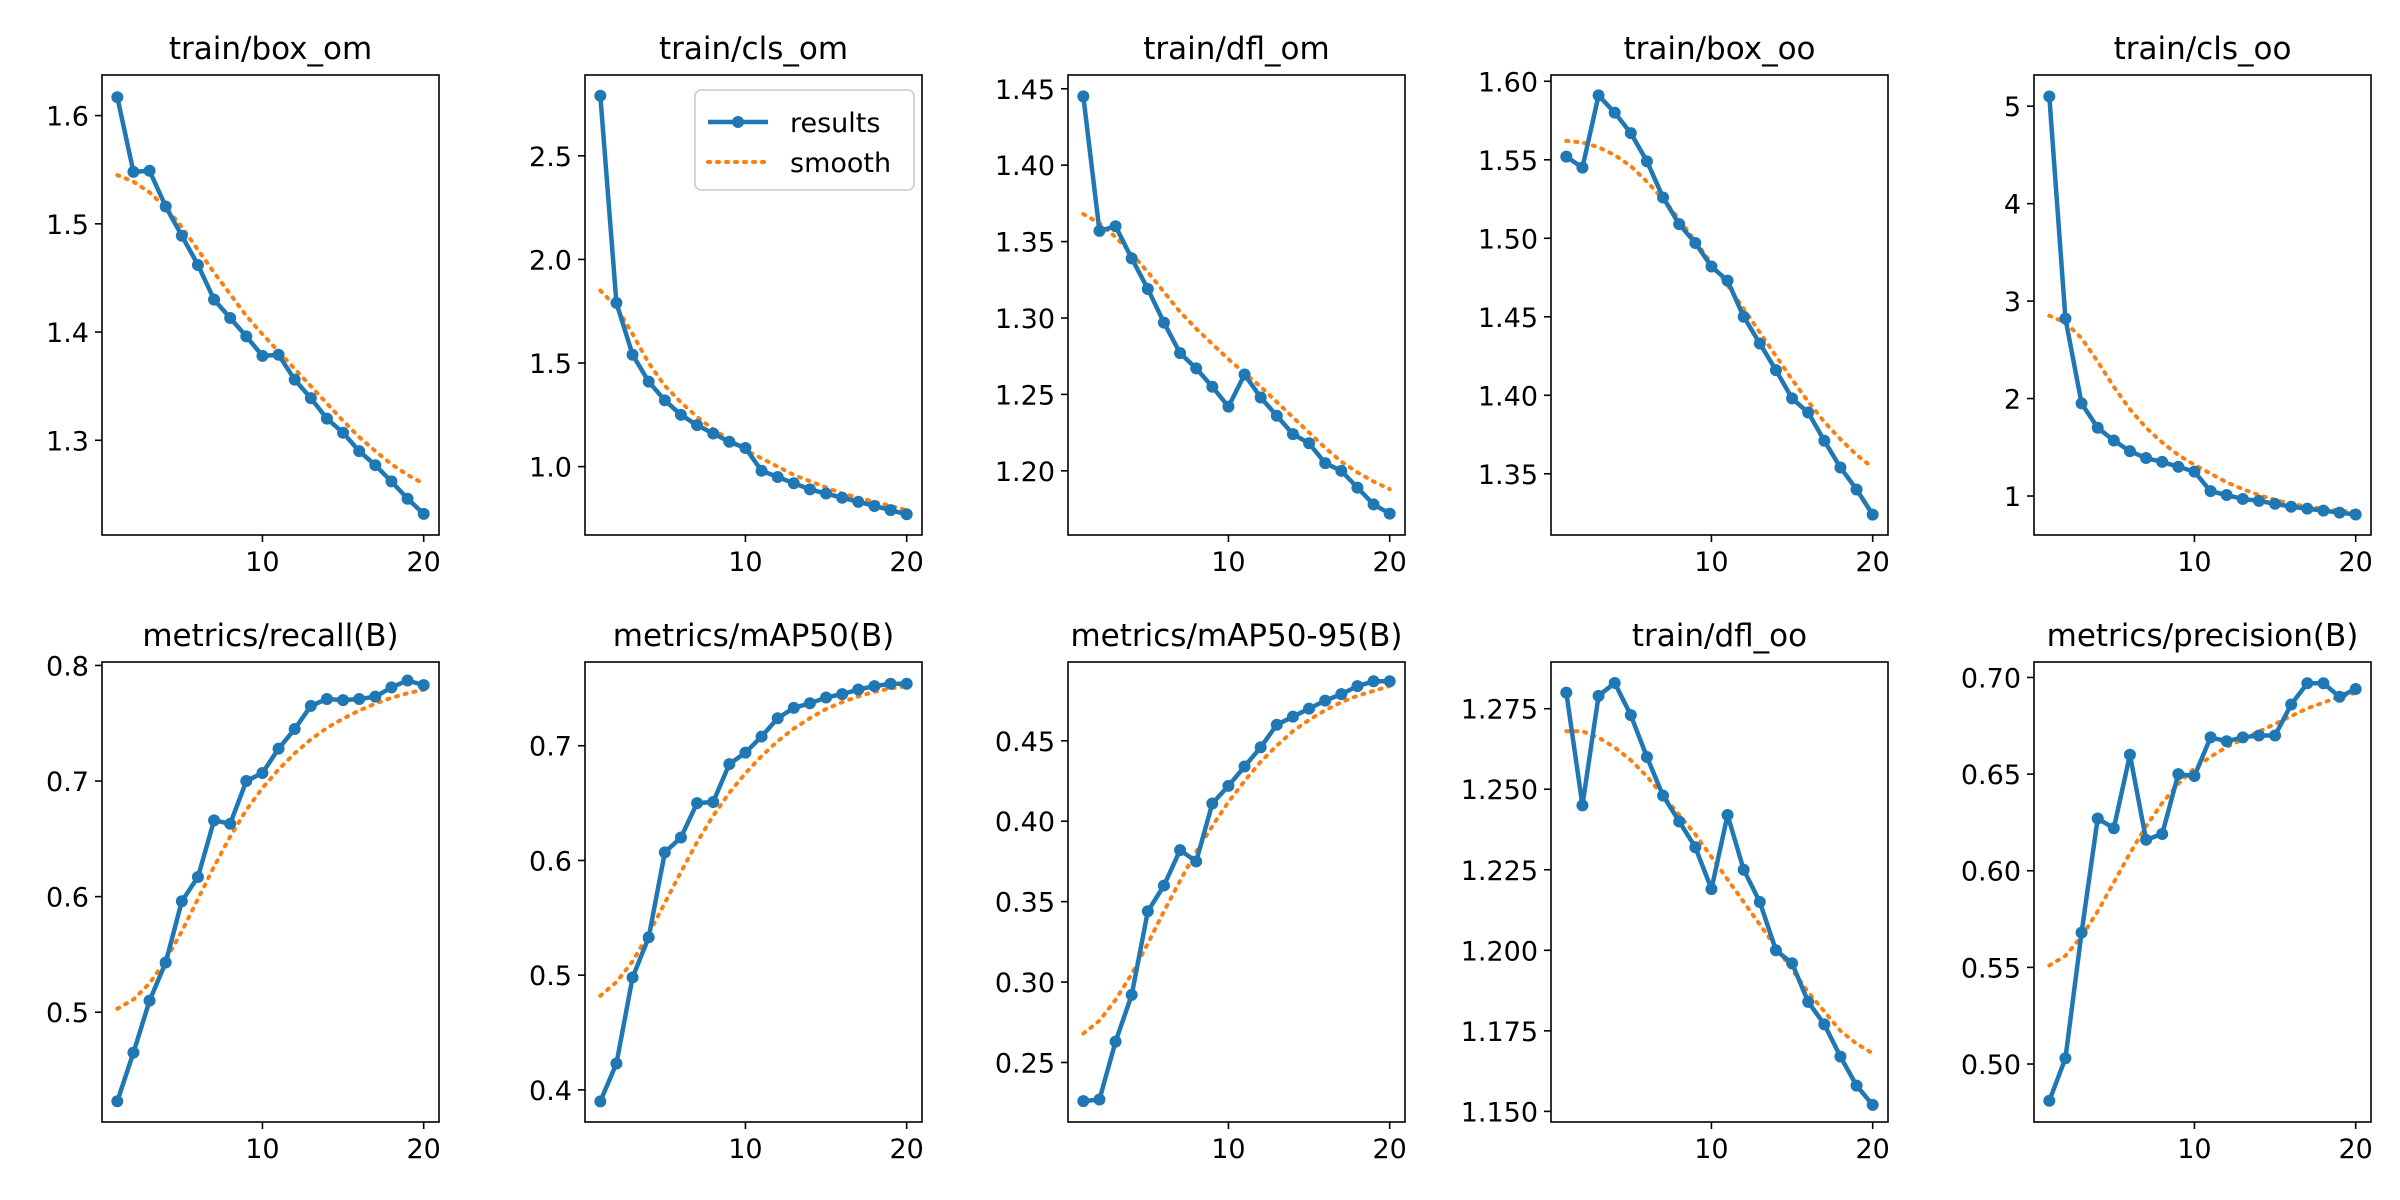  What do you see at coordinates (1236, 49) in the screenshot?
I see `subplot-title: train/dfl_om` at bounding box center [1236, 49].